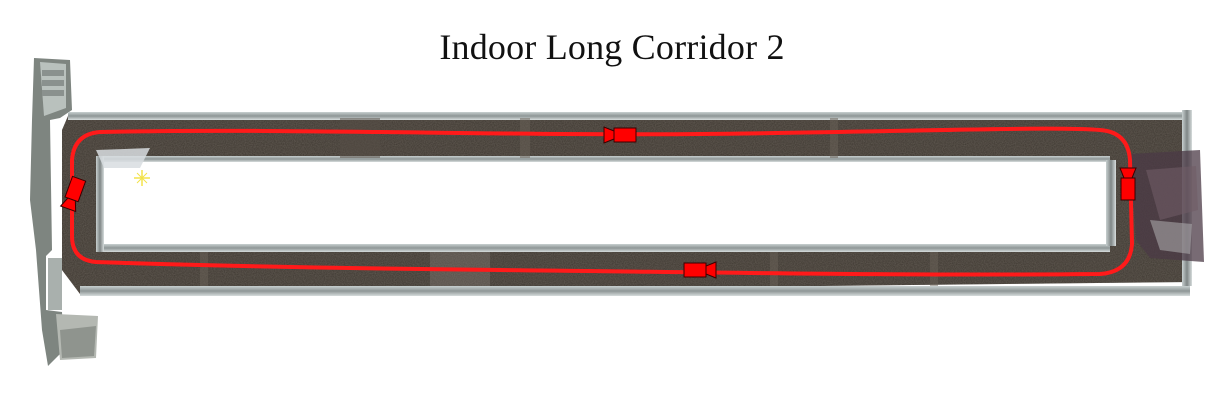 The image size is (1224, 407). Describe the element at coordinates (612, 47) in the screenshot. I see `figure-title: Indoor Long Corridor 2` at that location.